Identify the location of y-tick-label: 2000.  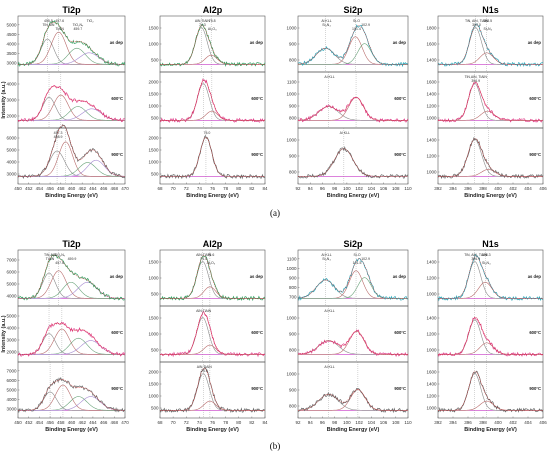
(153, 138).